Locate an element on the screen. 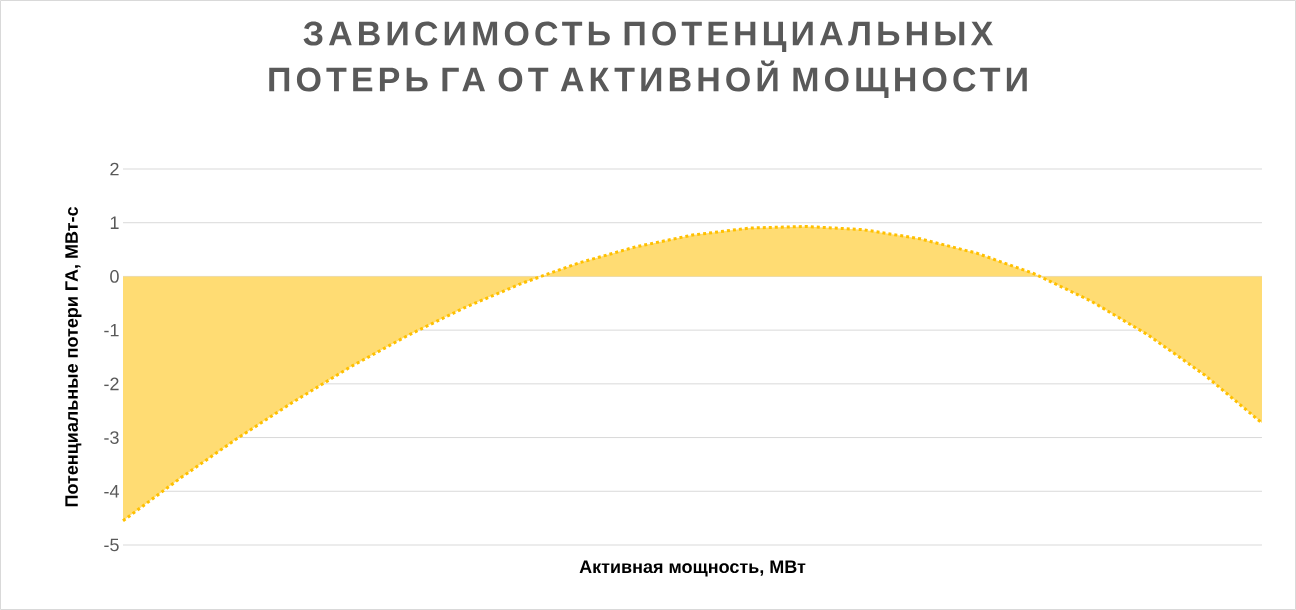  x-axis-title: Активная мощность, МВт is located at coordinates (692, 568).